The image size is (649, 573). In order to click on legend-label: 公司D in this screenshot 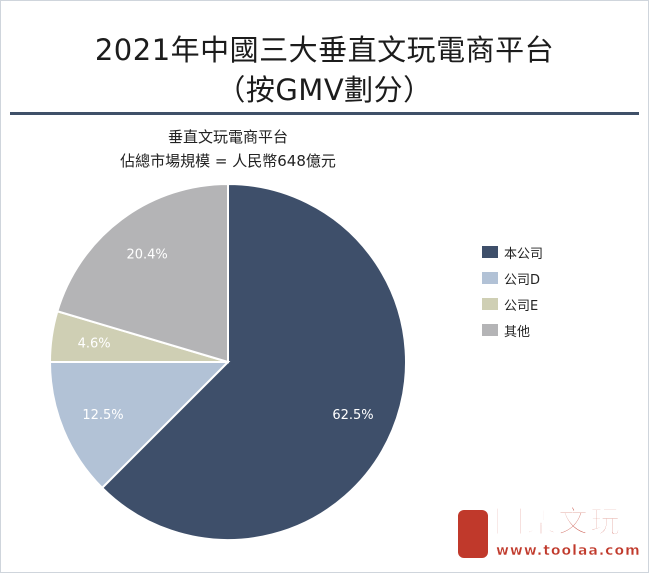, I will do `click(522, 280)`.